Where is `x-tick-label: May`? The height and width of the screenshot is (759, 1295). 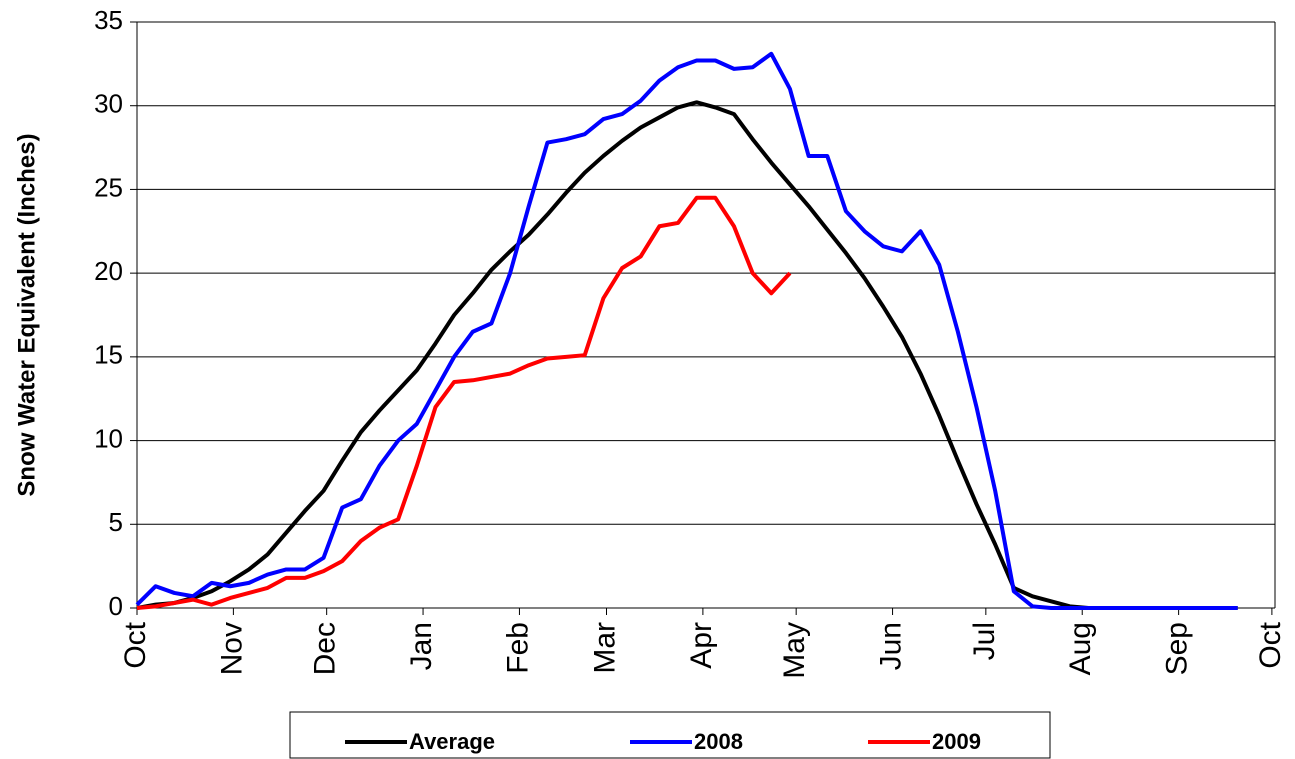
x-tick-label: May is located at coordinates (794, 650).